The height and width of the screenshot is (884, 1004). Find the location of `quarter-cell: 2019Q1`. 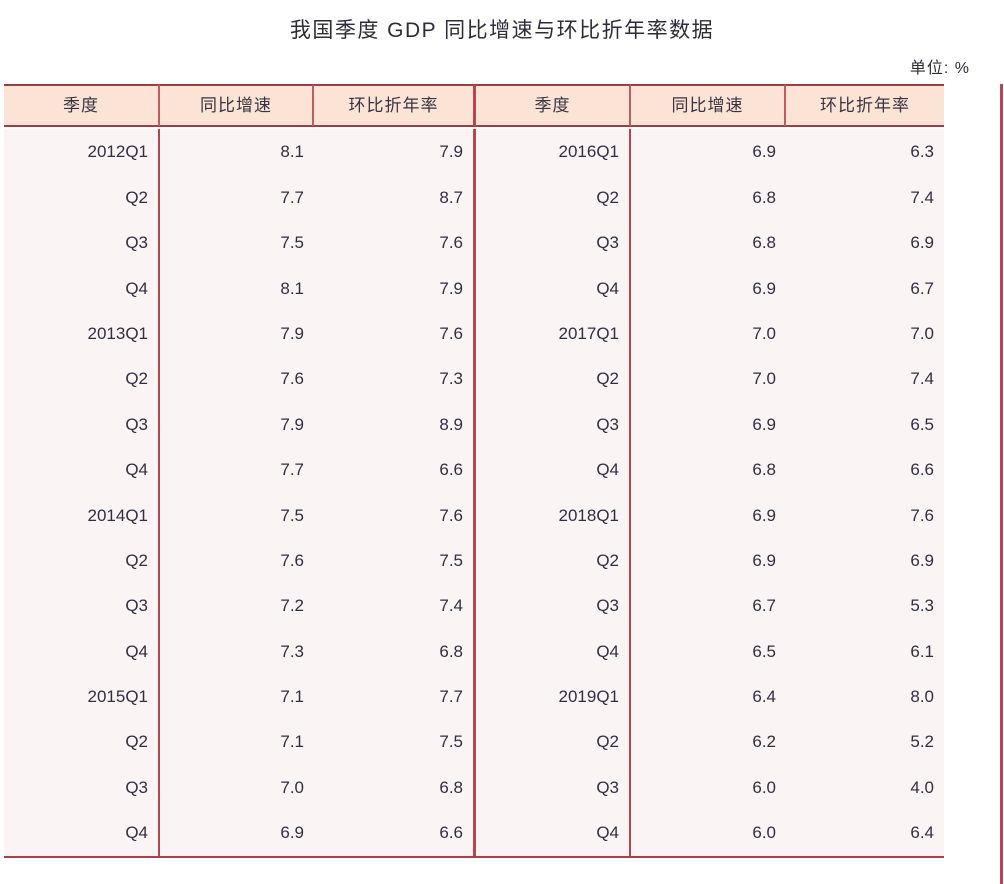

quarter-cell: 2019Q1 is located at coordinates (553, 697).